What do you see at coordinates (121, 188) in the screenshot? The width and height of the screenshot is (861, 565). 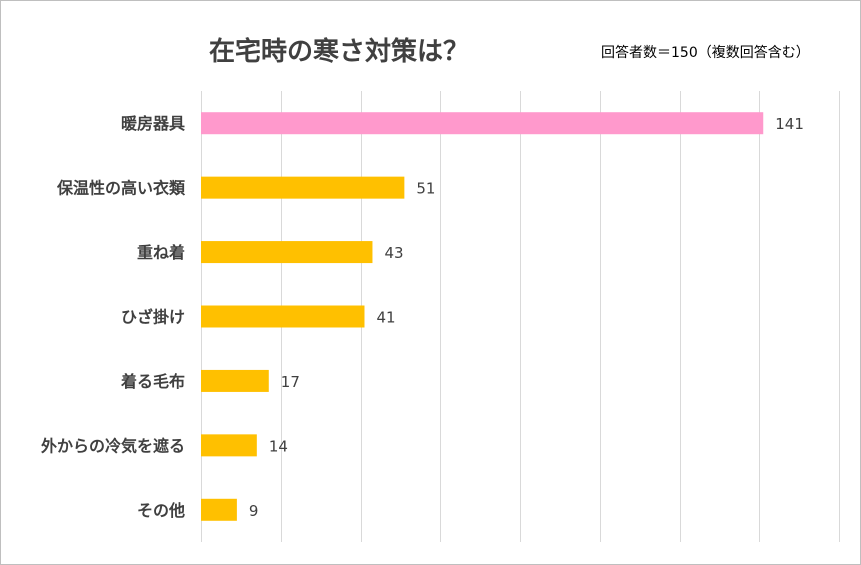 I see `category-label: 保温性の高い衣類` at bounding box center [121, 188].